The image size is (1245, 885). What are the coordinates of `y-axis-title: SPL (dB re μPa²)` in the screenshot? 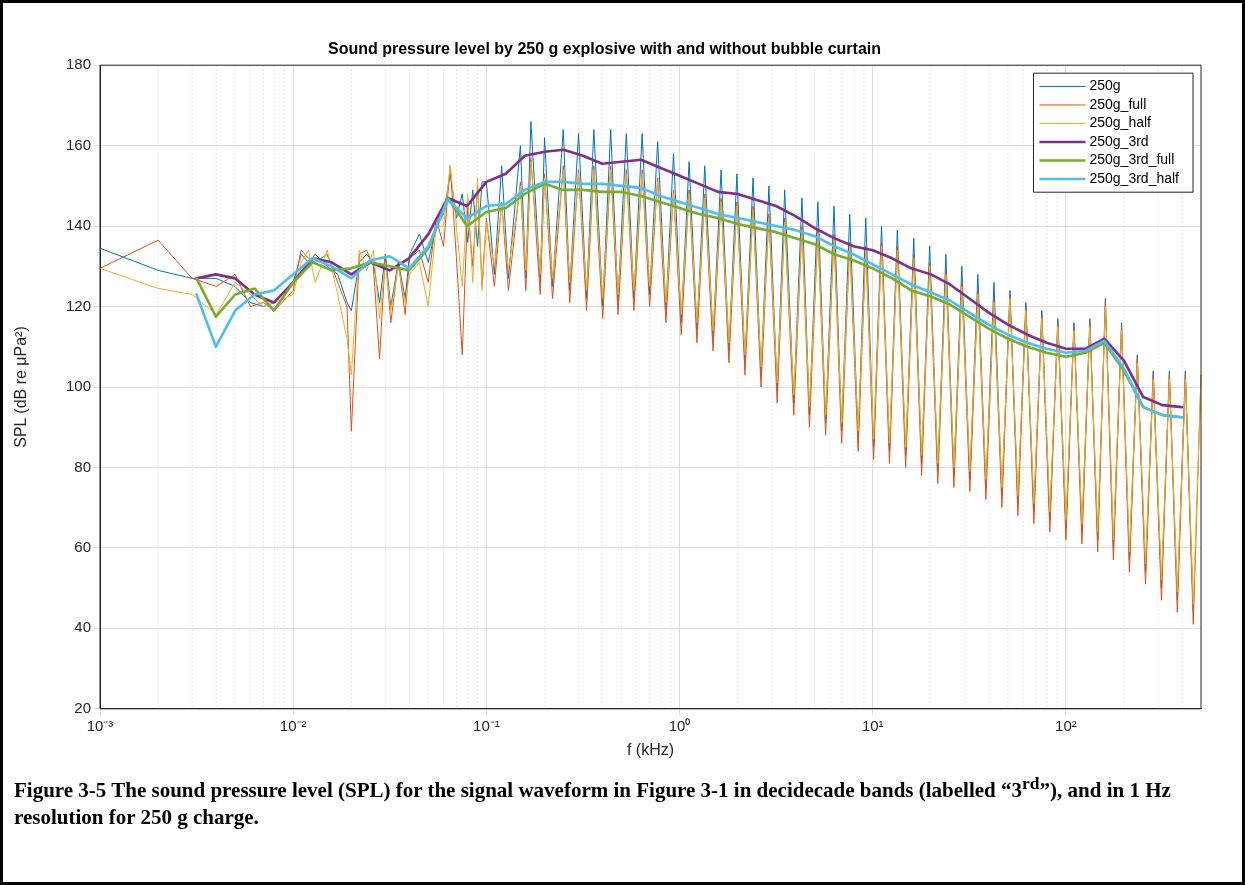 It's located at (21, 387).